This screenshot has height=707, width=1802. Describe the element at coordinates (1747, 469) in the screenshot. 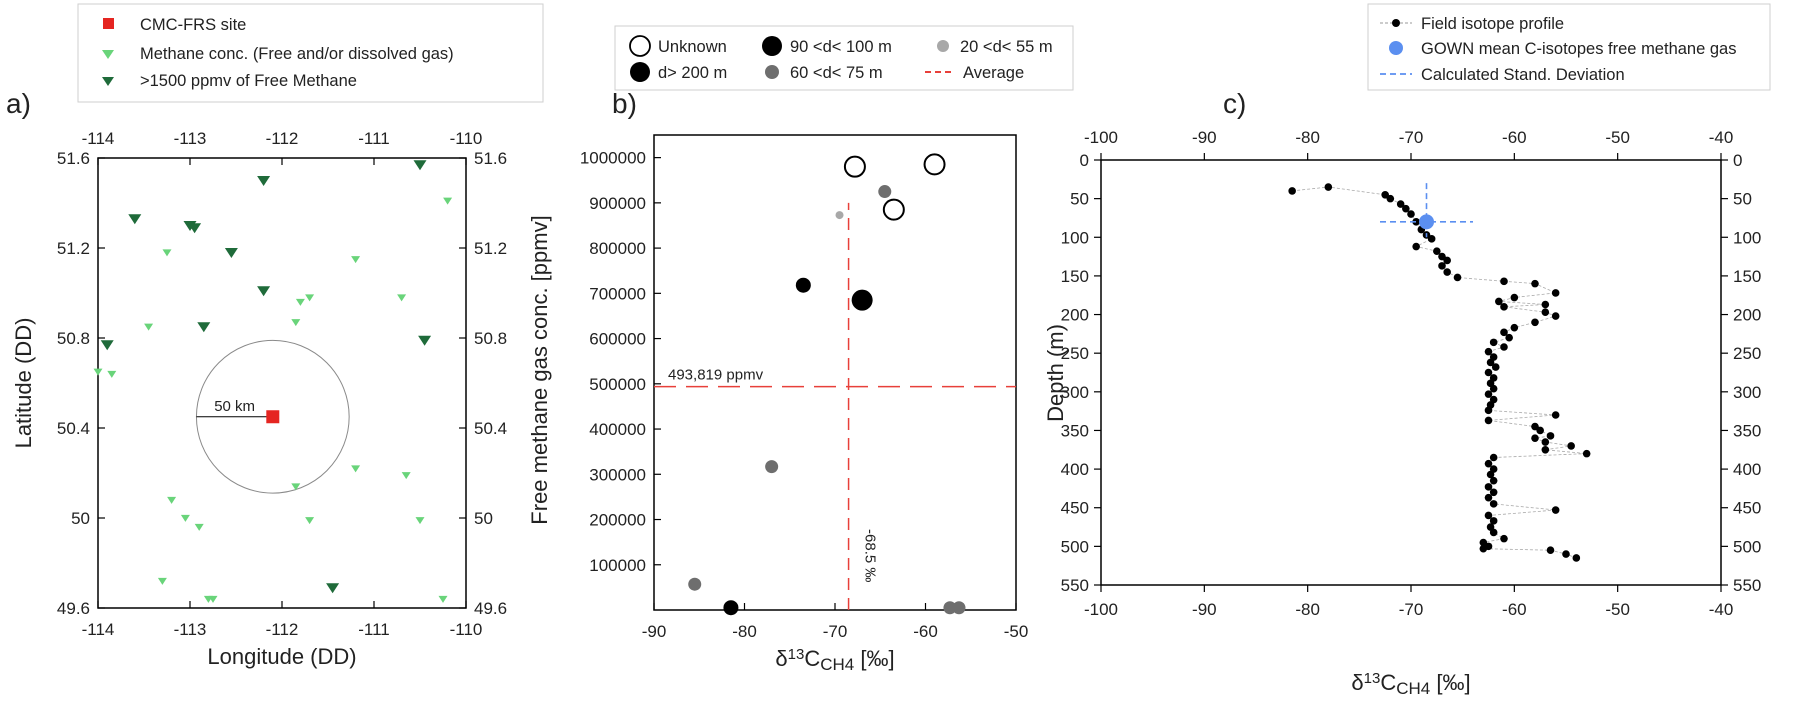

I see `y-tick-label-c-right: 400` at that location.